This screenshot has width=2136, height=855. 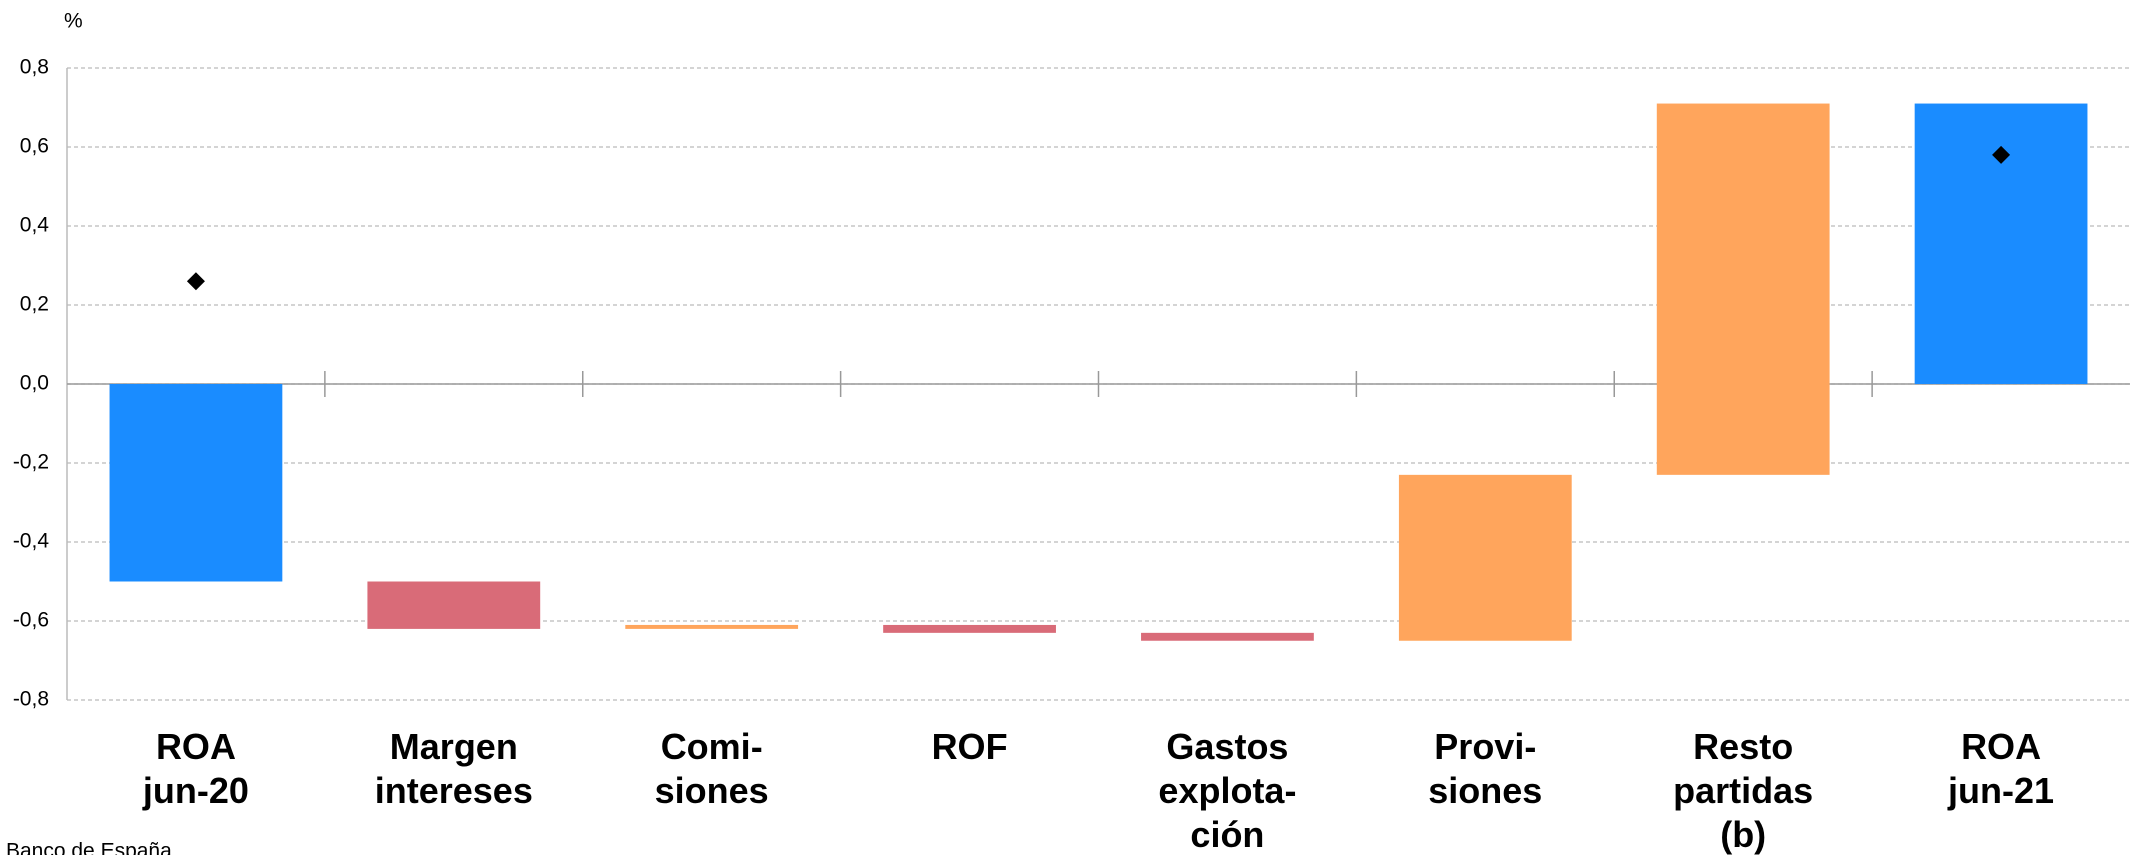 What do you see at coordinates (454, 768) in the screenshot?
I see `x-tick-label: Margen intereses` at bounding box center [454, 768].